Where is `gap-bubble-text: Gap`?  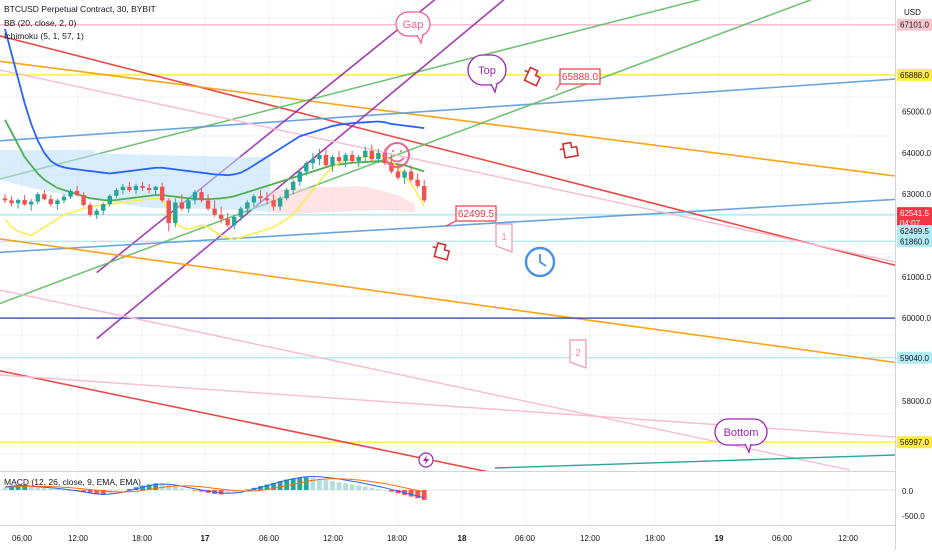 gap-bubble-text: Gap is located at coordinates (413, 25).